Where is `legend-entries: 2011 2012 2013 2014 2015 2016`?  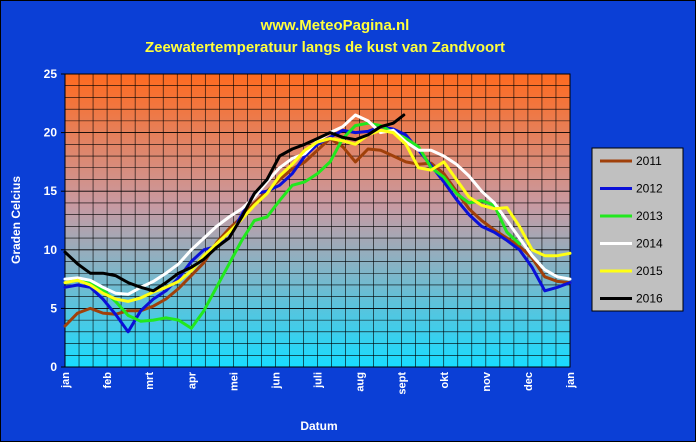 legend-entries: 2011 2012 2013 2014 2015 2016 is located at coordinates (631, 230).